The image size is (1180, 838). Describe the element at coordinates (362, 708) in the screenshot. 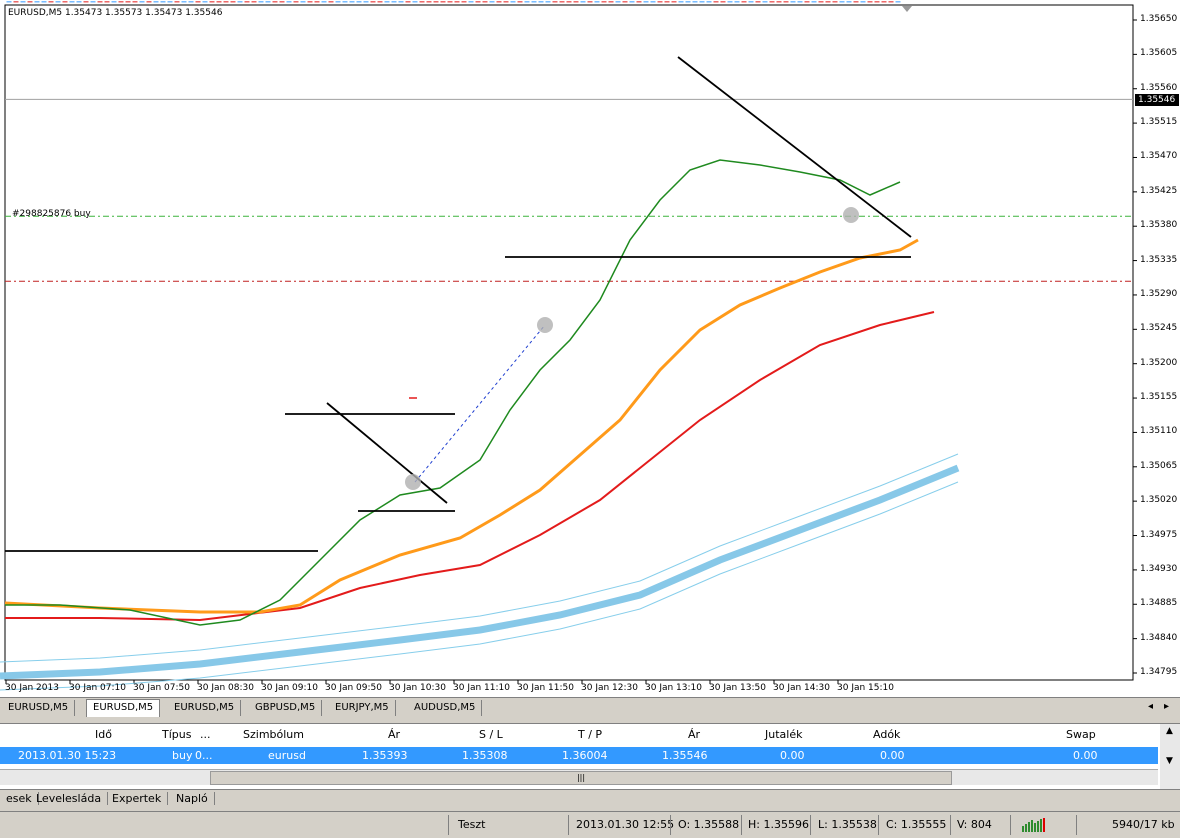

I see `chart-tab-eurjpy: EURJPY,M5` at that location.